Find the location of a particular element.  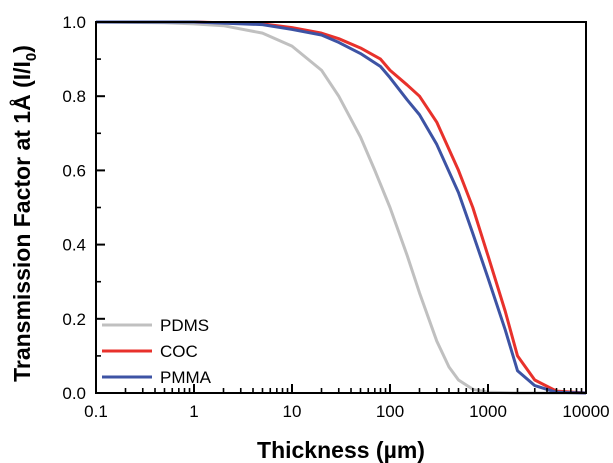

x-tick-label: 100 is located at coordinates (390, 411).